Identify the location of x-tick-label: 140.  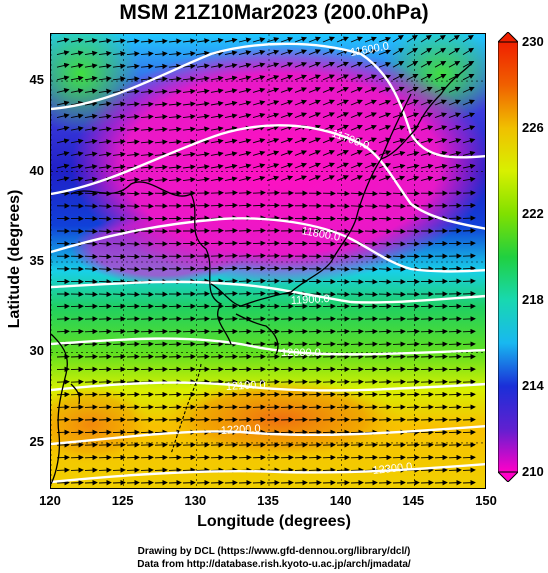
(340, 500).